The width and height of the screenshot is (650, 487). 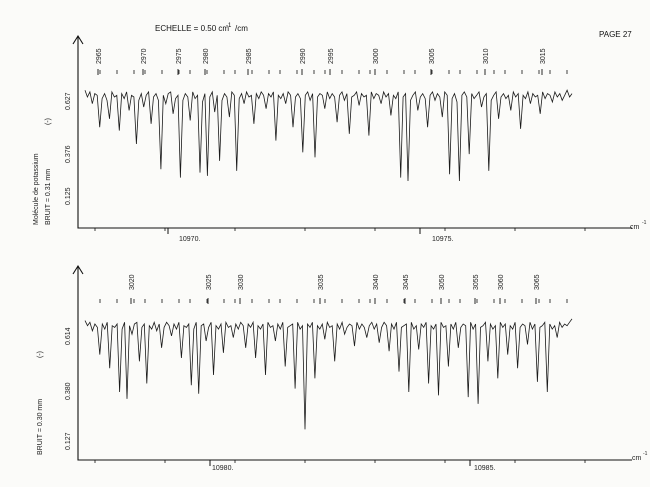 What do you see at coordinates (331, 56) in the screenshot?
I see `upper-line-number: 2995` at bounding box center [331, 56].